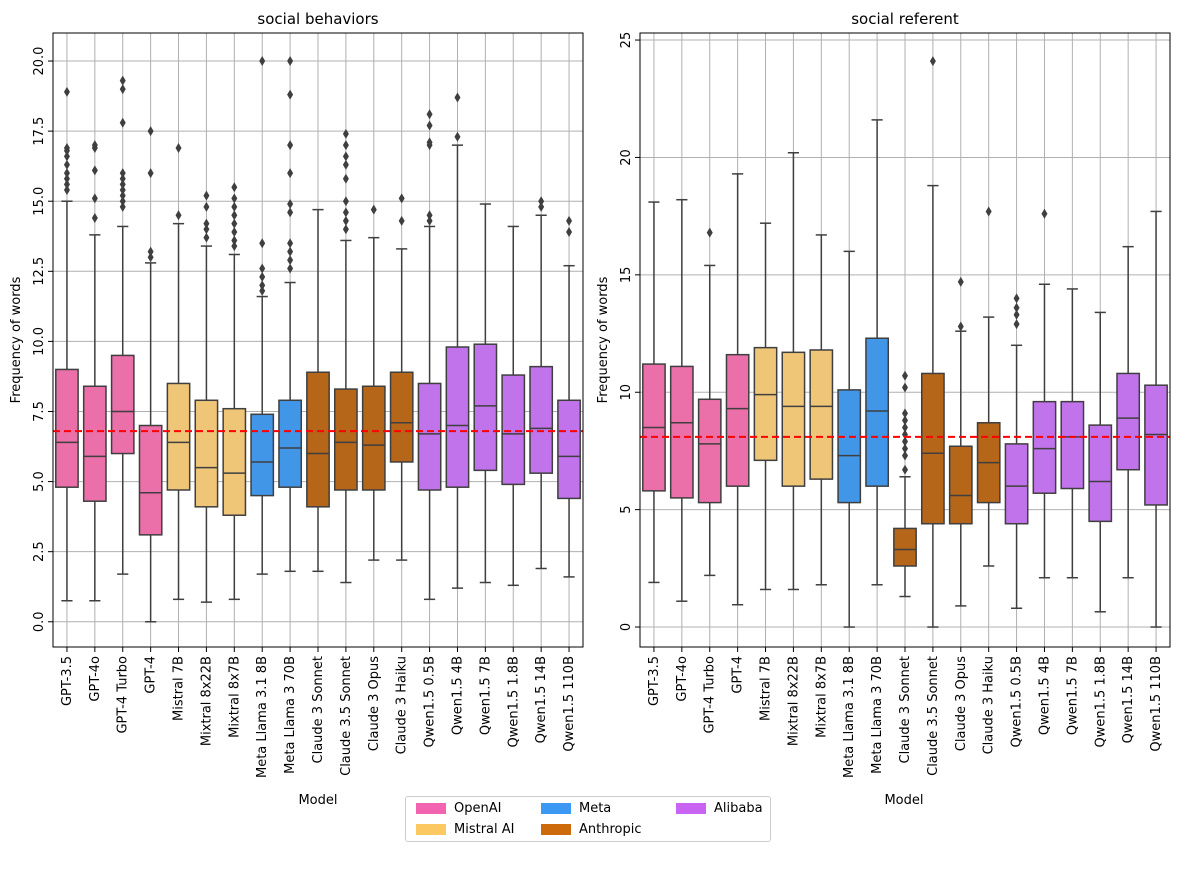 This screenshot has width=1189, height=890. I want to click on y-tick-label: 5.0, so click(39, 481).